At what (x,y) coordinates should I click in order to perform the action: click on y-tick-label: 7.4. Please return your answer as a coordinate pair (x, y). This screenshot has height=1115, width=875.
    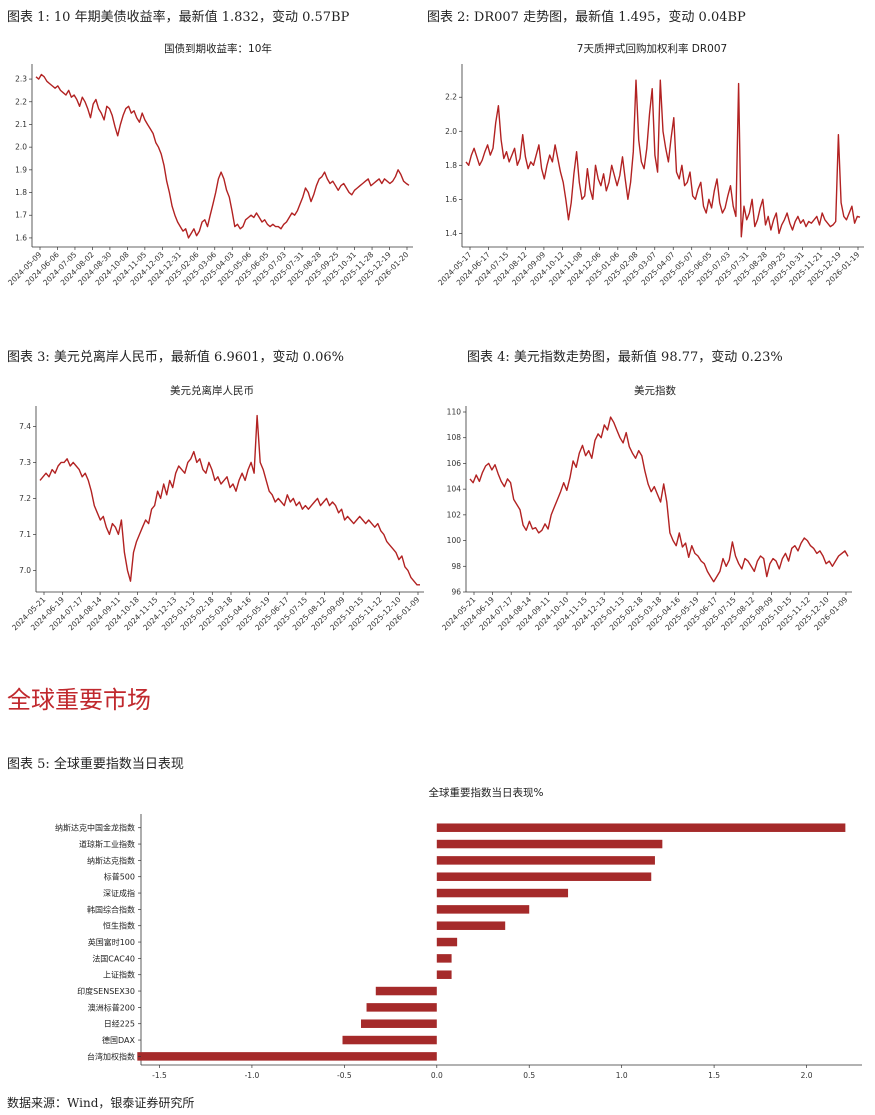
    Looking at the image, I should click on (25, 426).